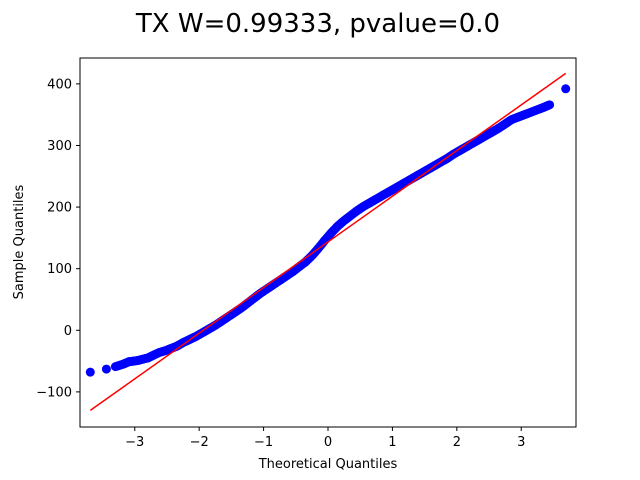  I want to click on y-tick-label: 200, so click(59, 208).